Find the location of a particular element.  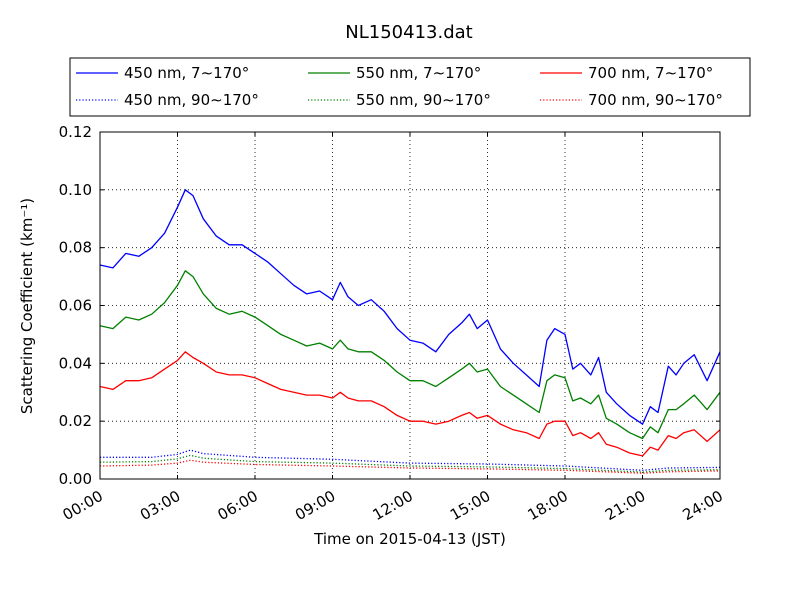

x-tick-label: 09:00 is located at coordinates (315, 505).